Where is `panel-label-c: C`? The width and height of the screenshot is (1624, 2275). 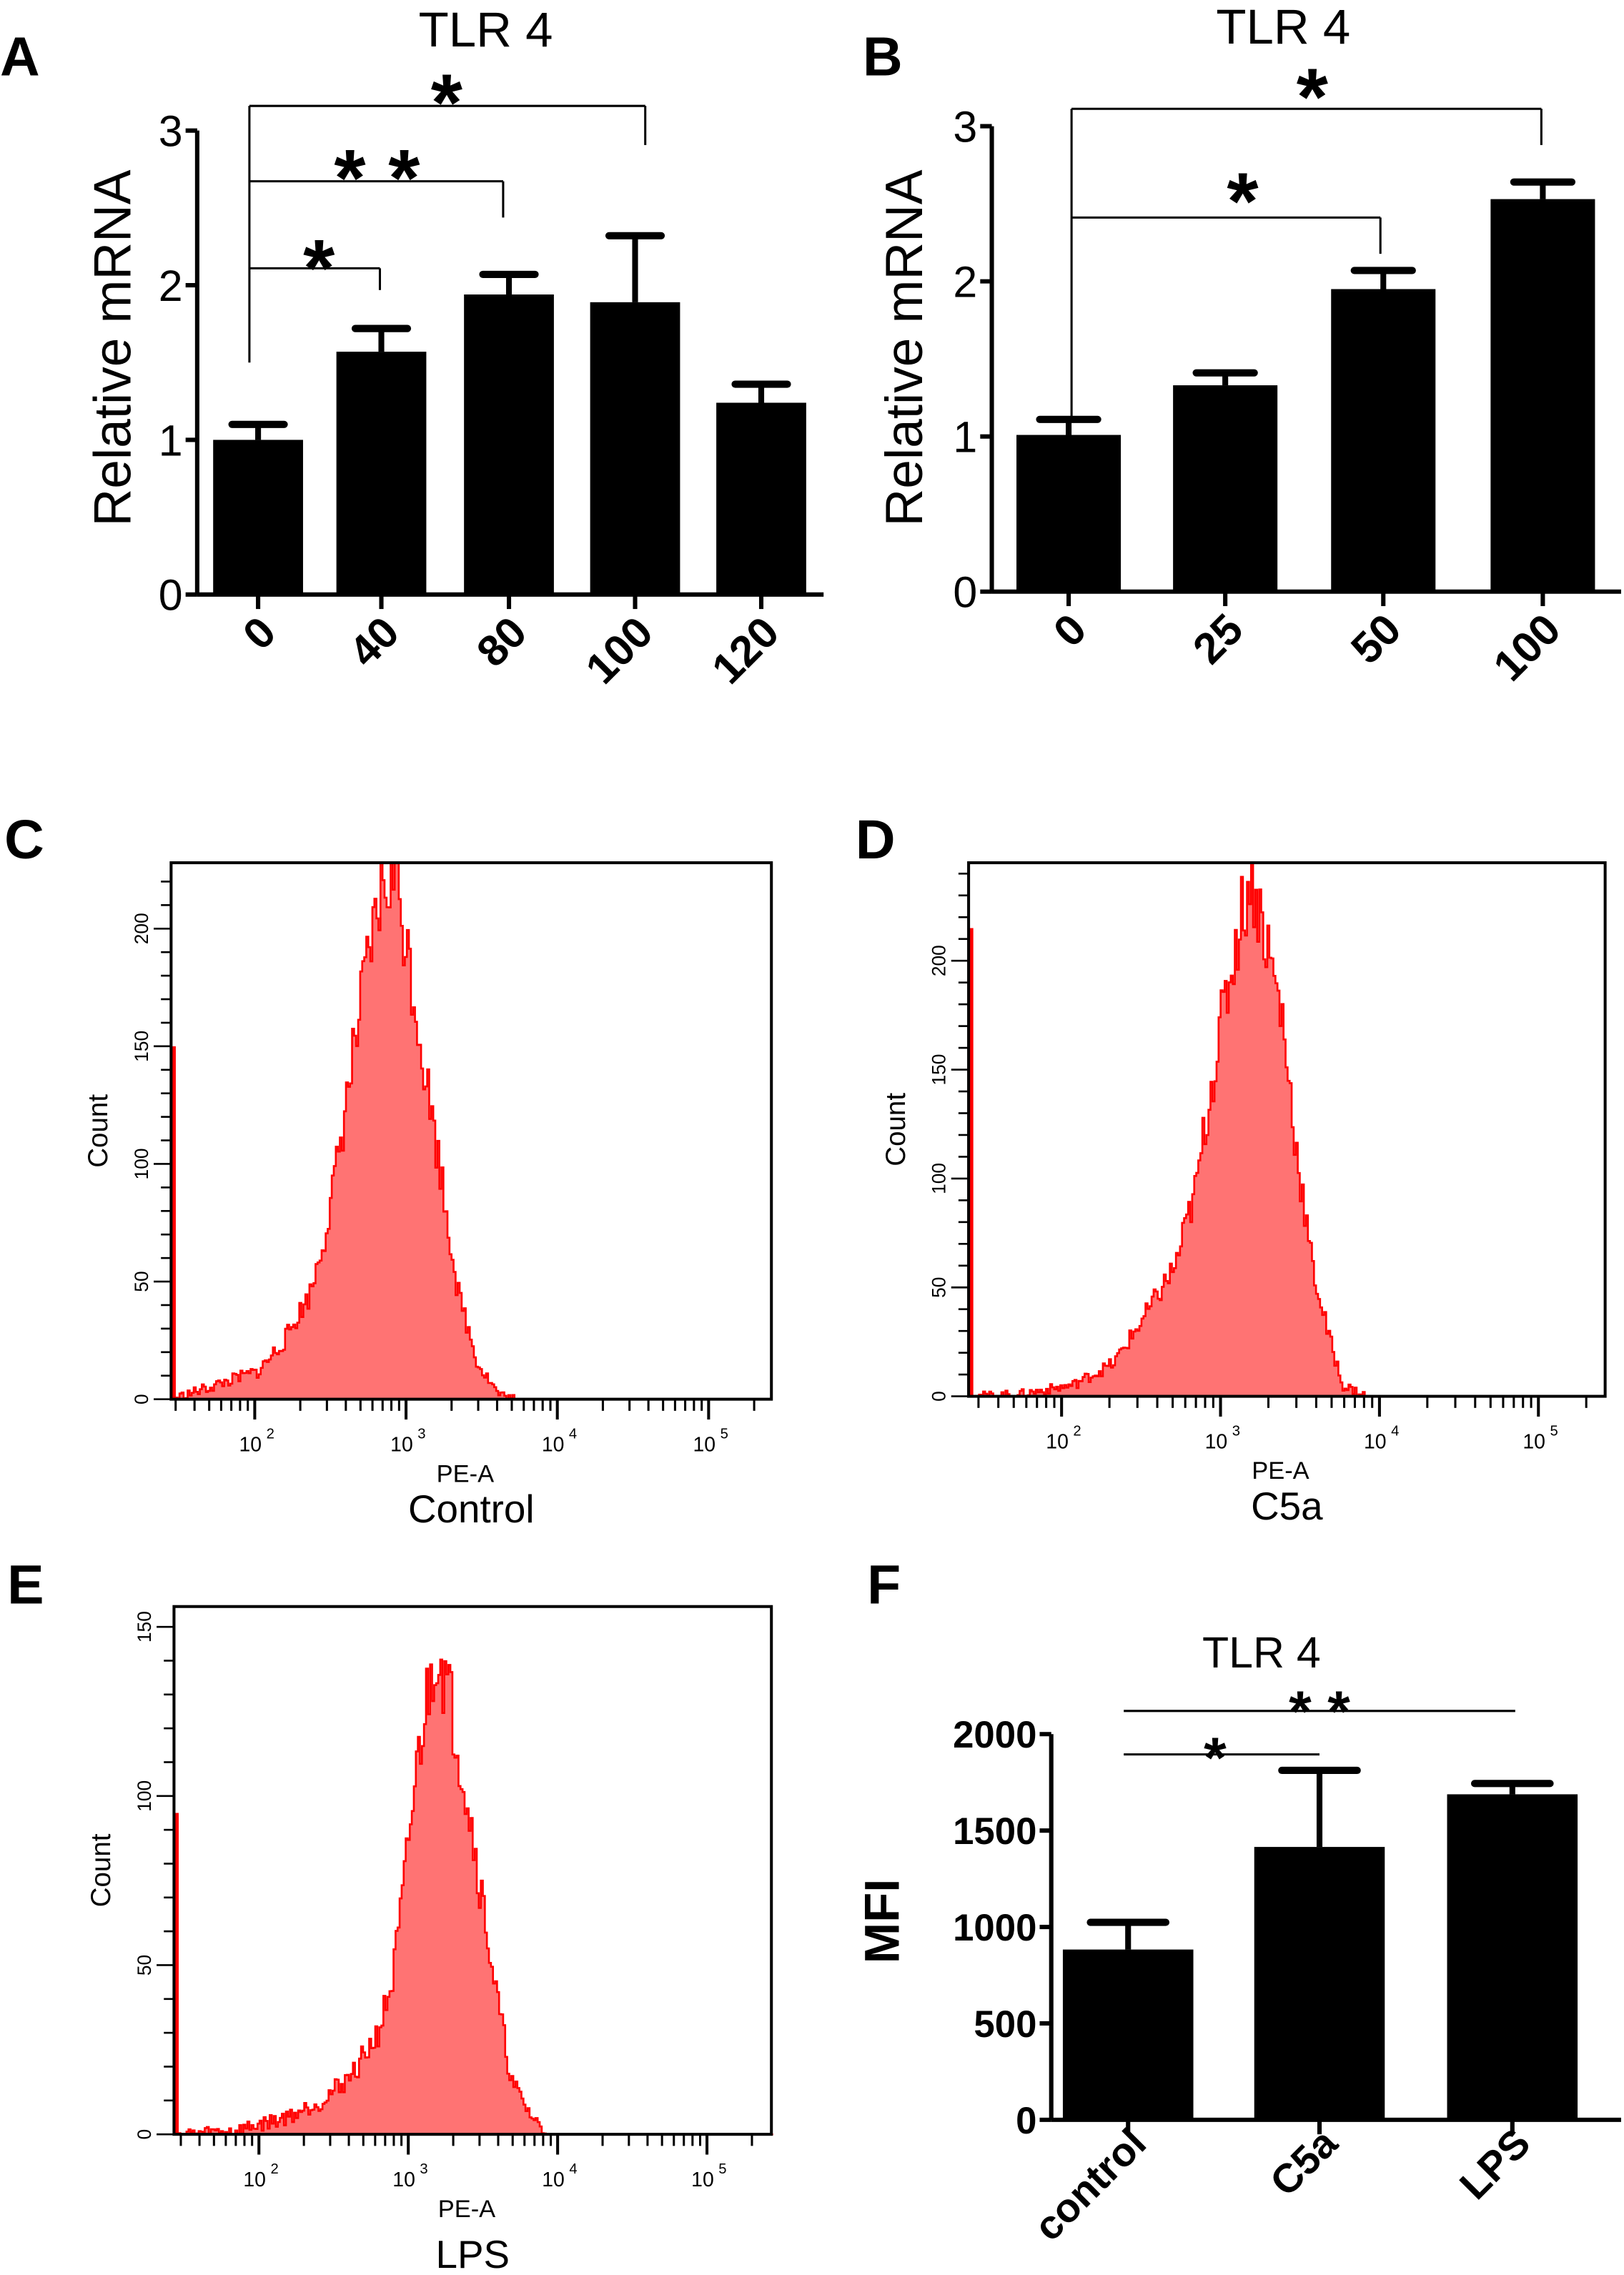
panel-label-c: C is located at coordinates (24, 840).